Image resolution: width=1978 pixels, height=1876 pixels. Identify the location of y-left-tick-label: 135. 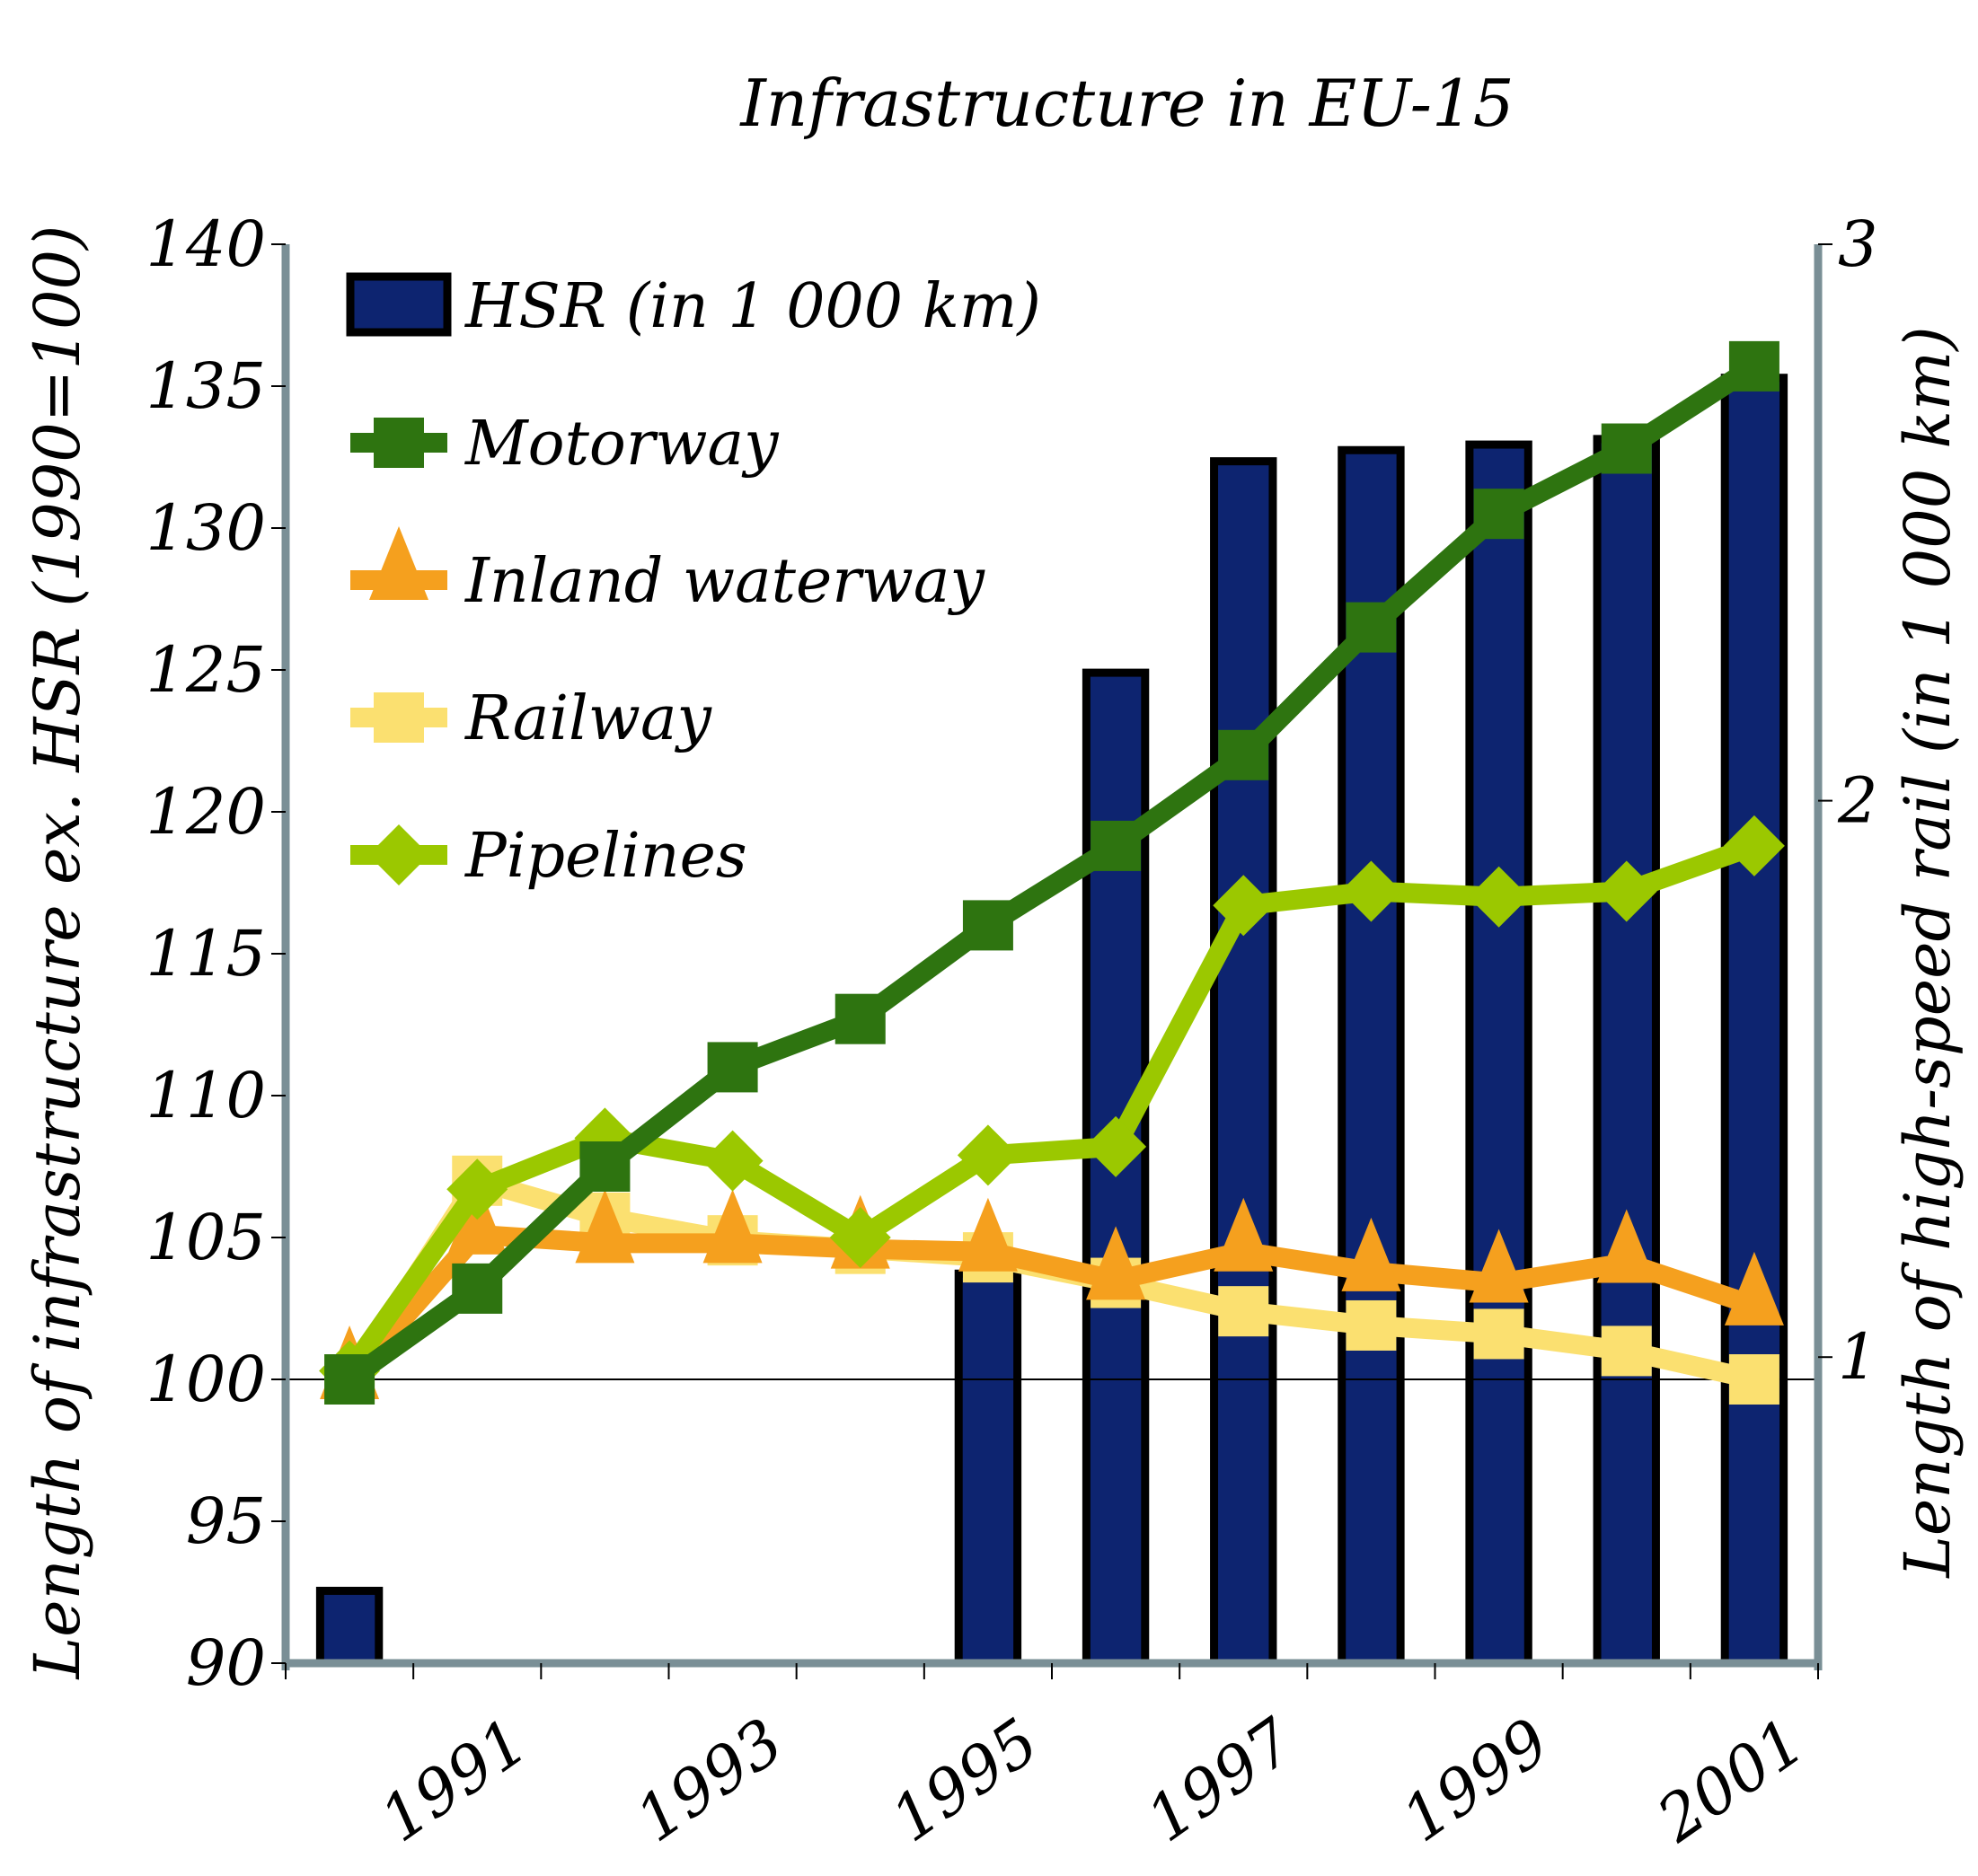
(206, 386).